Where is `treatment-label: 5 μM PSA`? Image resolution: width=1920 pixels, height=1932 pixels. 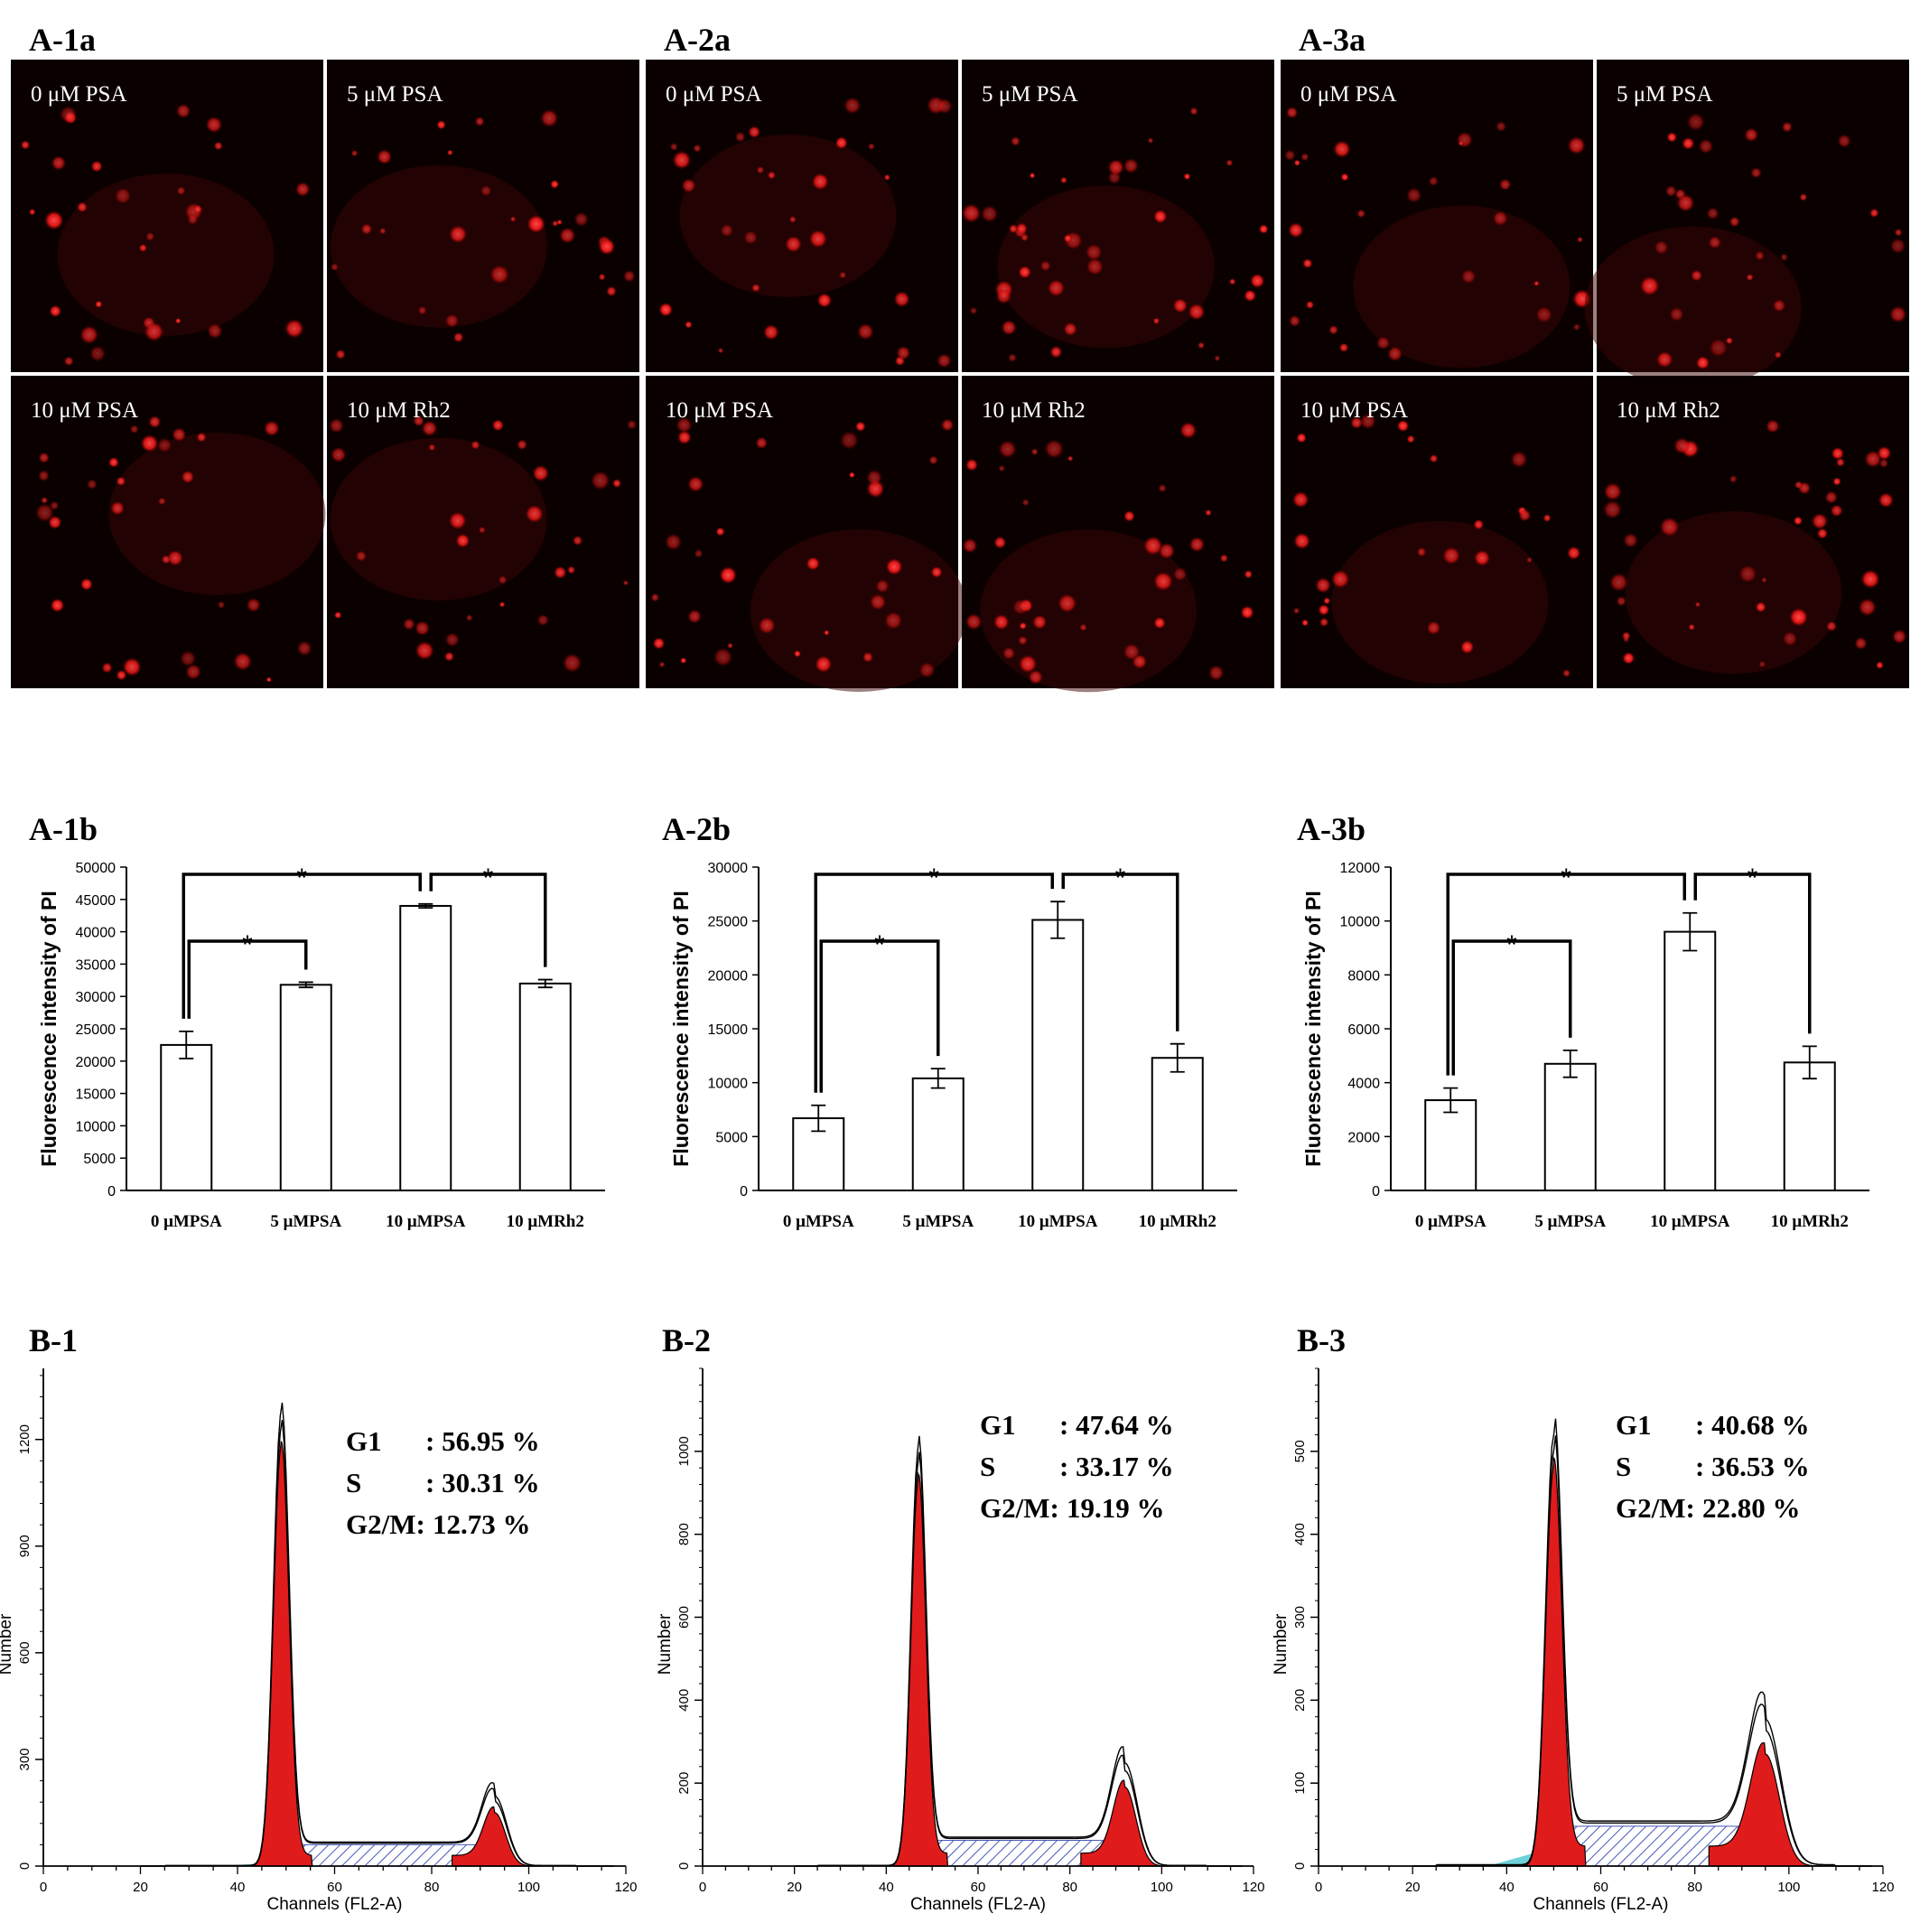
treatment-label: 5 μM PSA is located at coordinates (1665, 94).